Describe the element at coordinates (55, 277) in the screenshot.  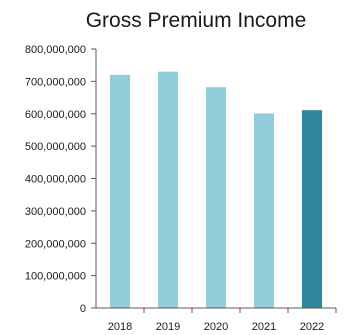
I see `y-tick-label: 100,000,000` at that location.